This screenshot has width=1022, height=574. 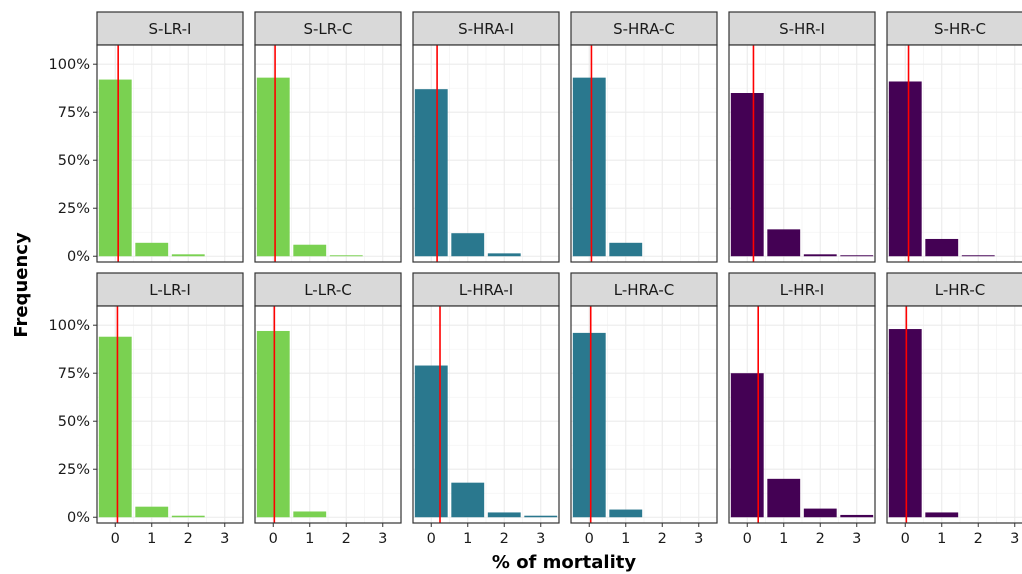 I want to click on facet-strip-label: S-HRA-I, so click(x=486, y=29).